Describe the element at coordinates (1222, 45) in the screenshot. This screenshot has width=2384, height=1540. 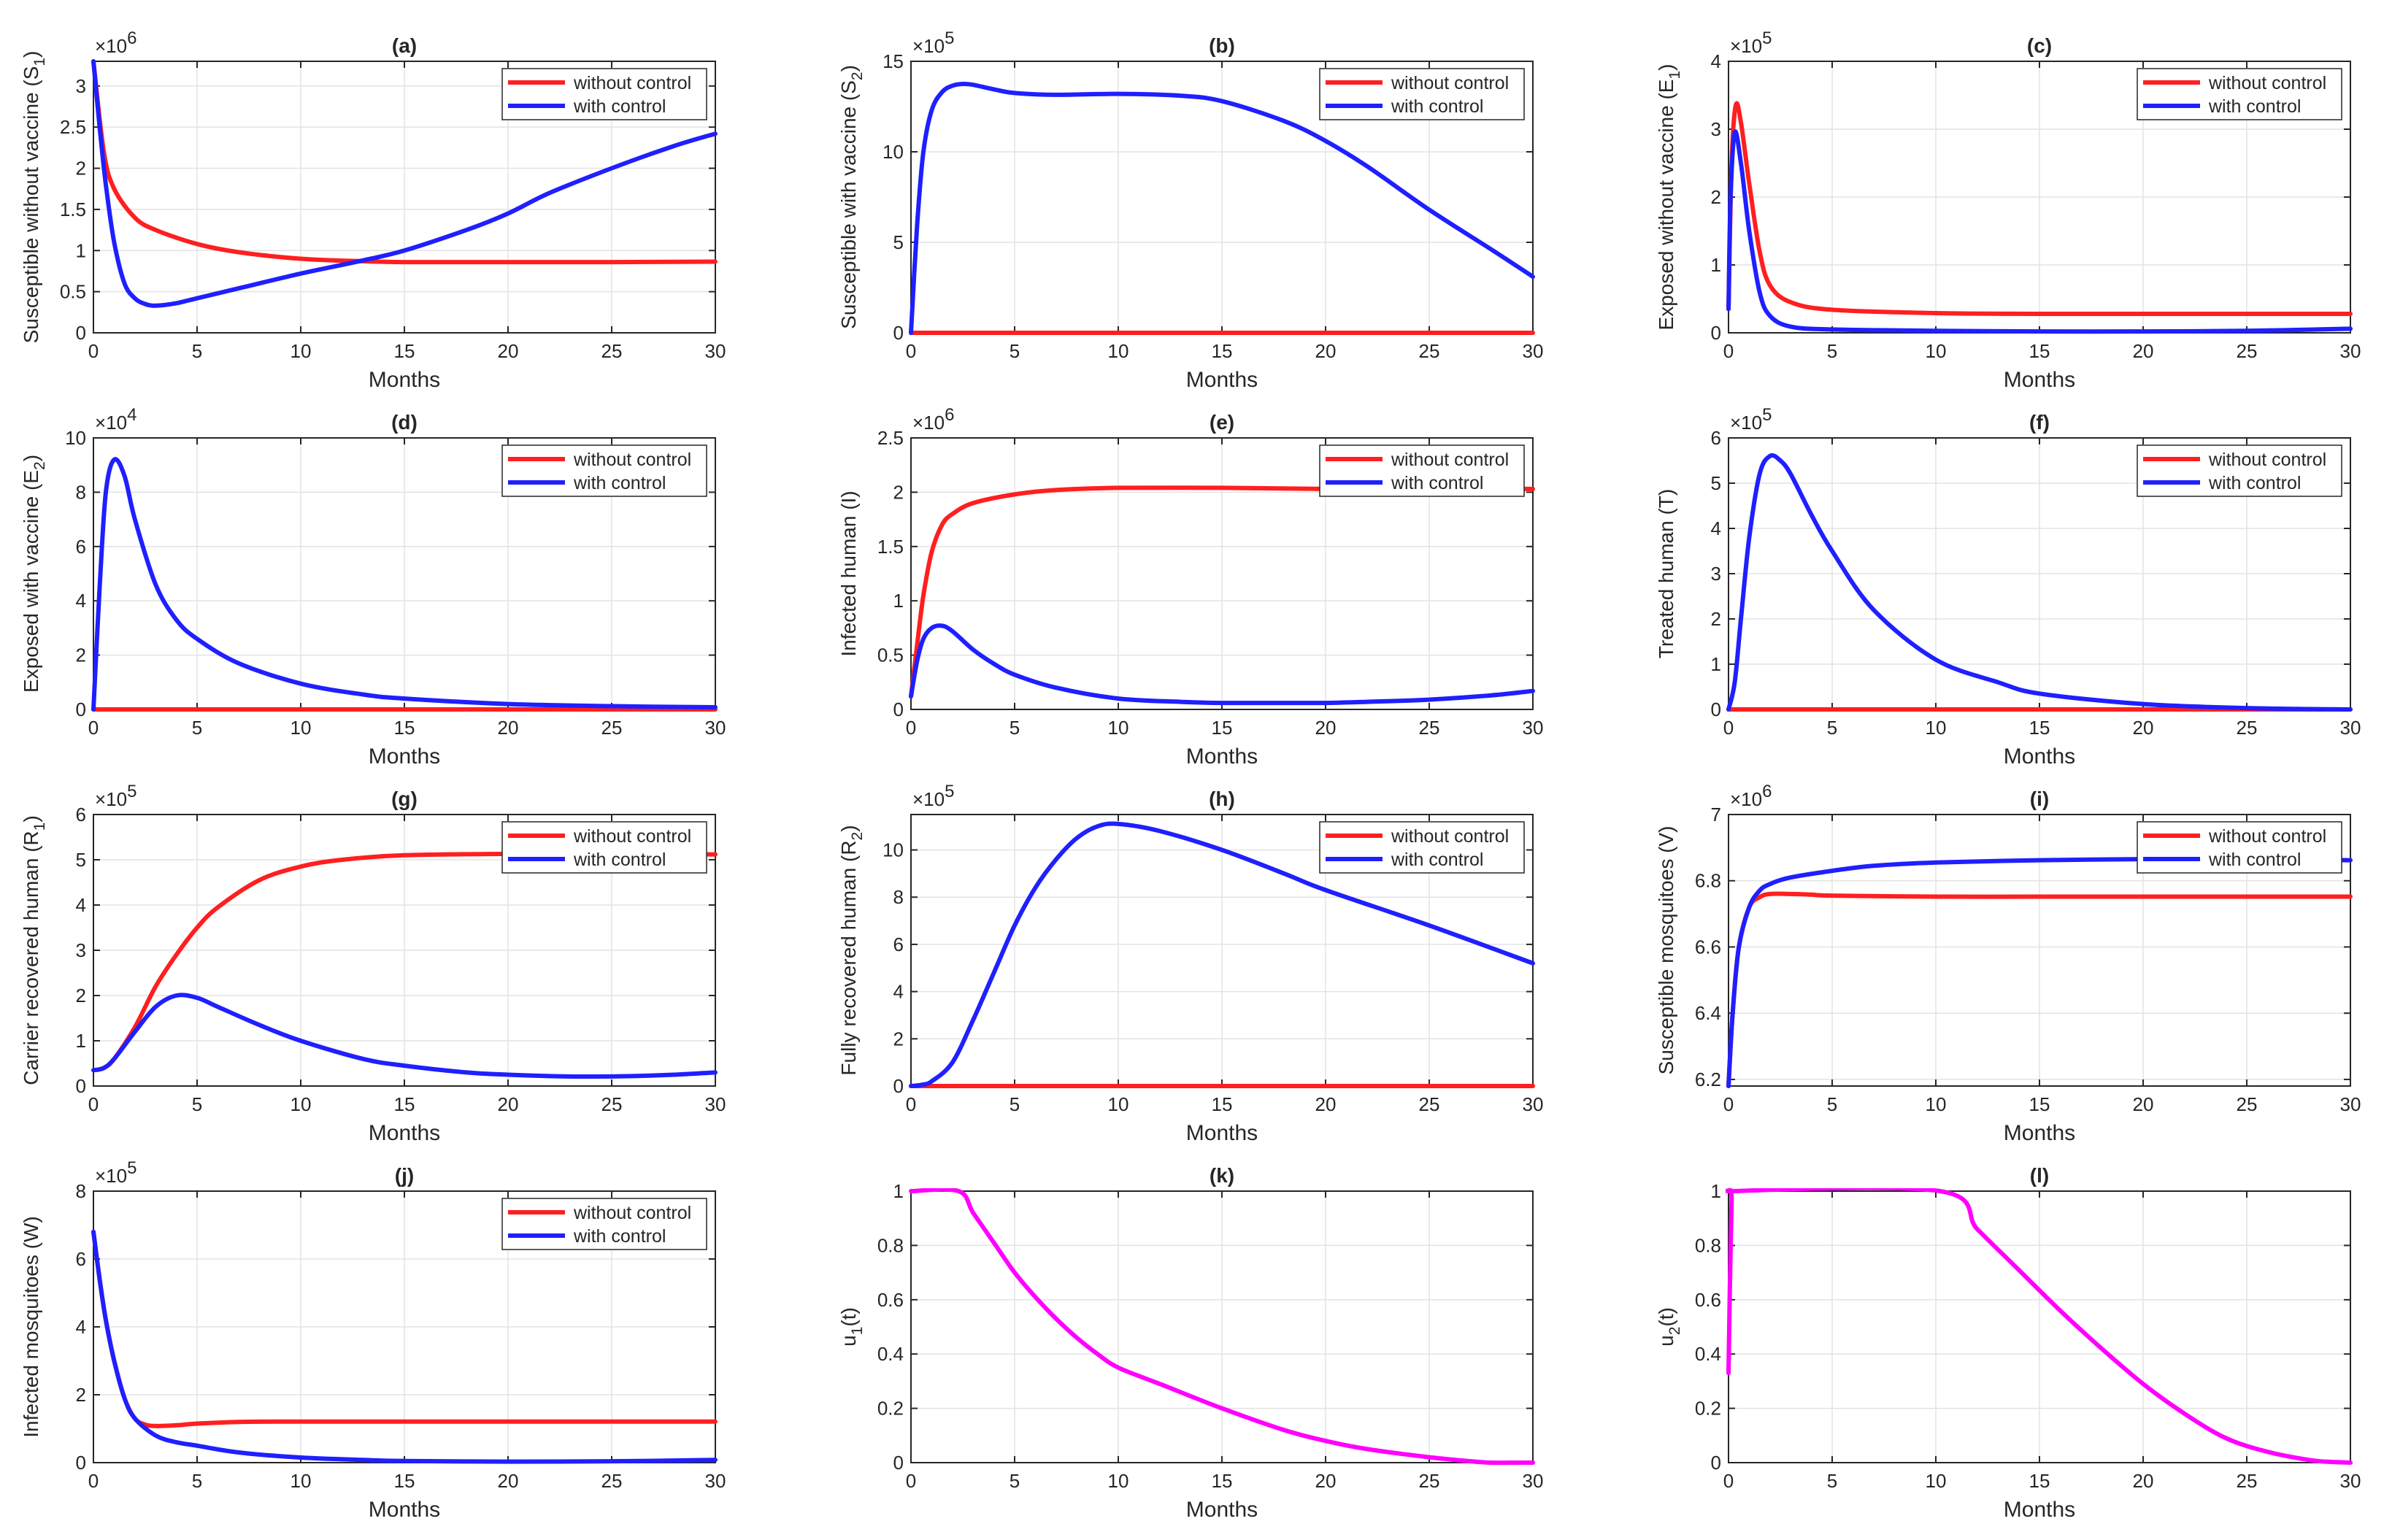
I see `subplot-title: (b)` at that location.